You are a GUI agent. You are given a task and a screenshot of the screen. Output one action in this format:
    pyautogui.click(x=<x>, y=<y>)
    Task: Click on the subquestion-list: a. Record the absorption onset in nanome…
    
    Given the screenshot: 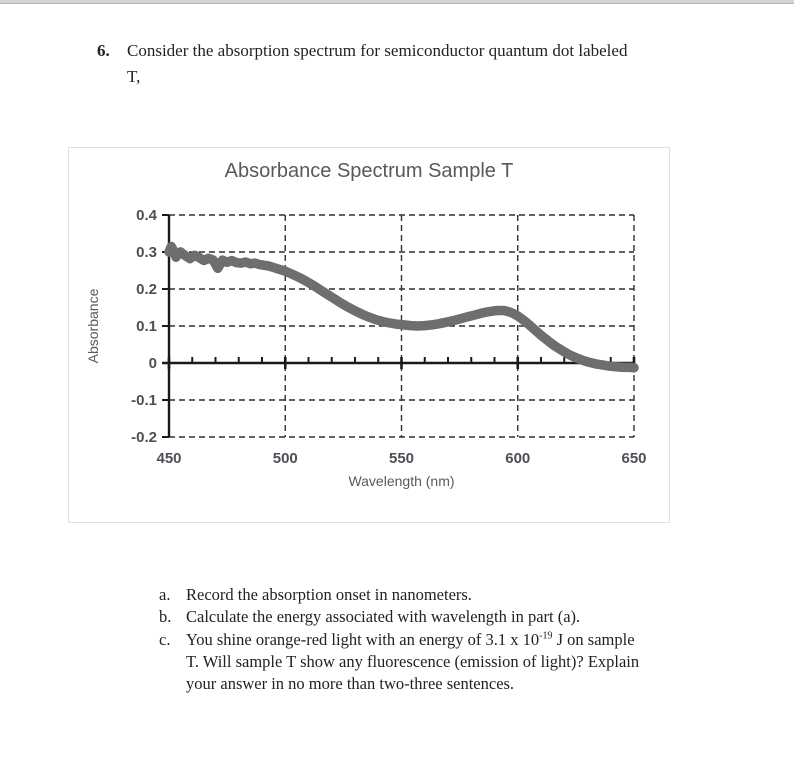 What is the action you would take?
    pyautogui.click(x=459, y=639)
    